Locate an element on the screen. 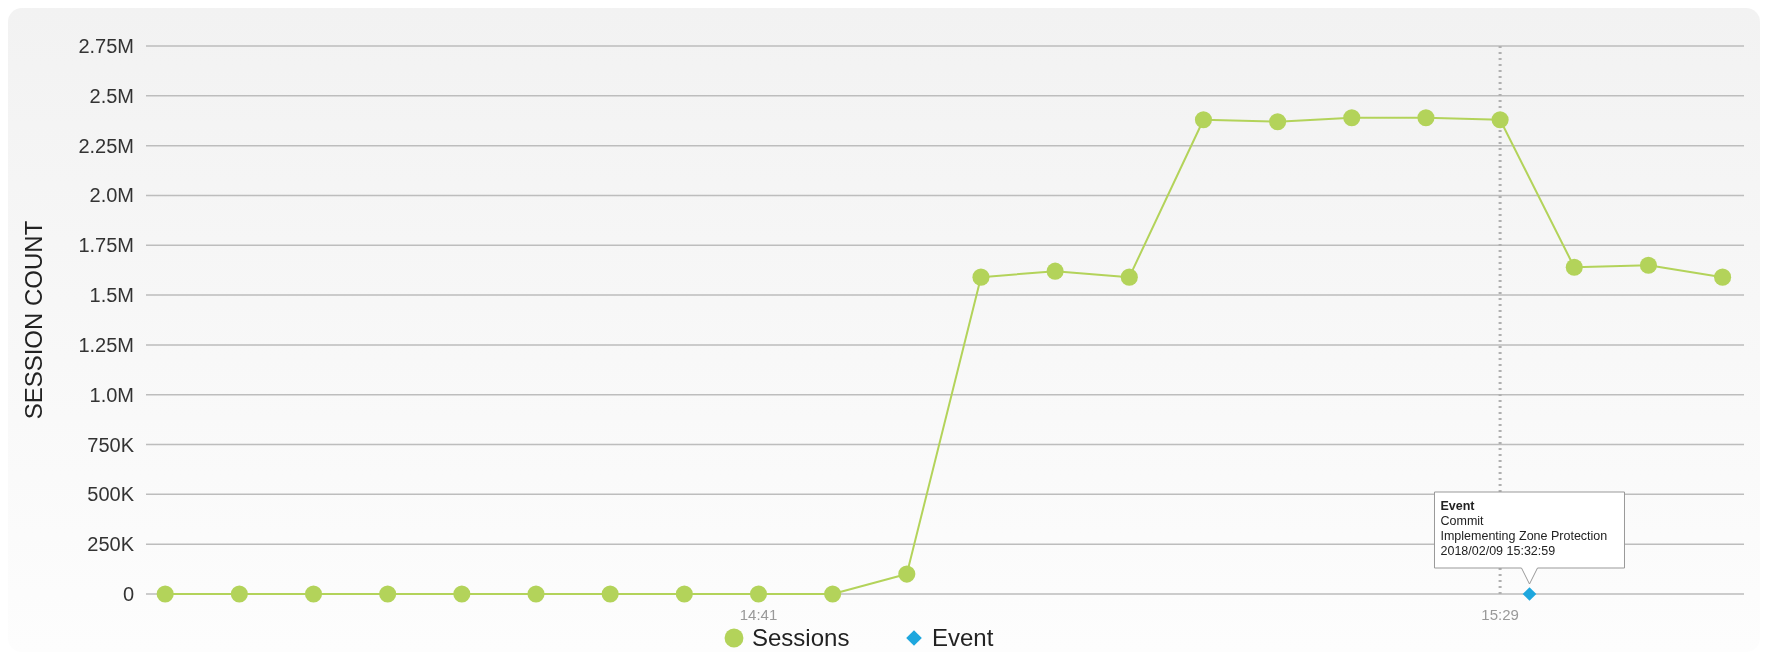 This screenshot has width=1768, height=660. y-axis-title: SESSION COUNT is located at coordinates (33, 320).